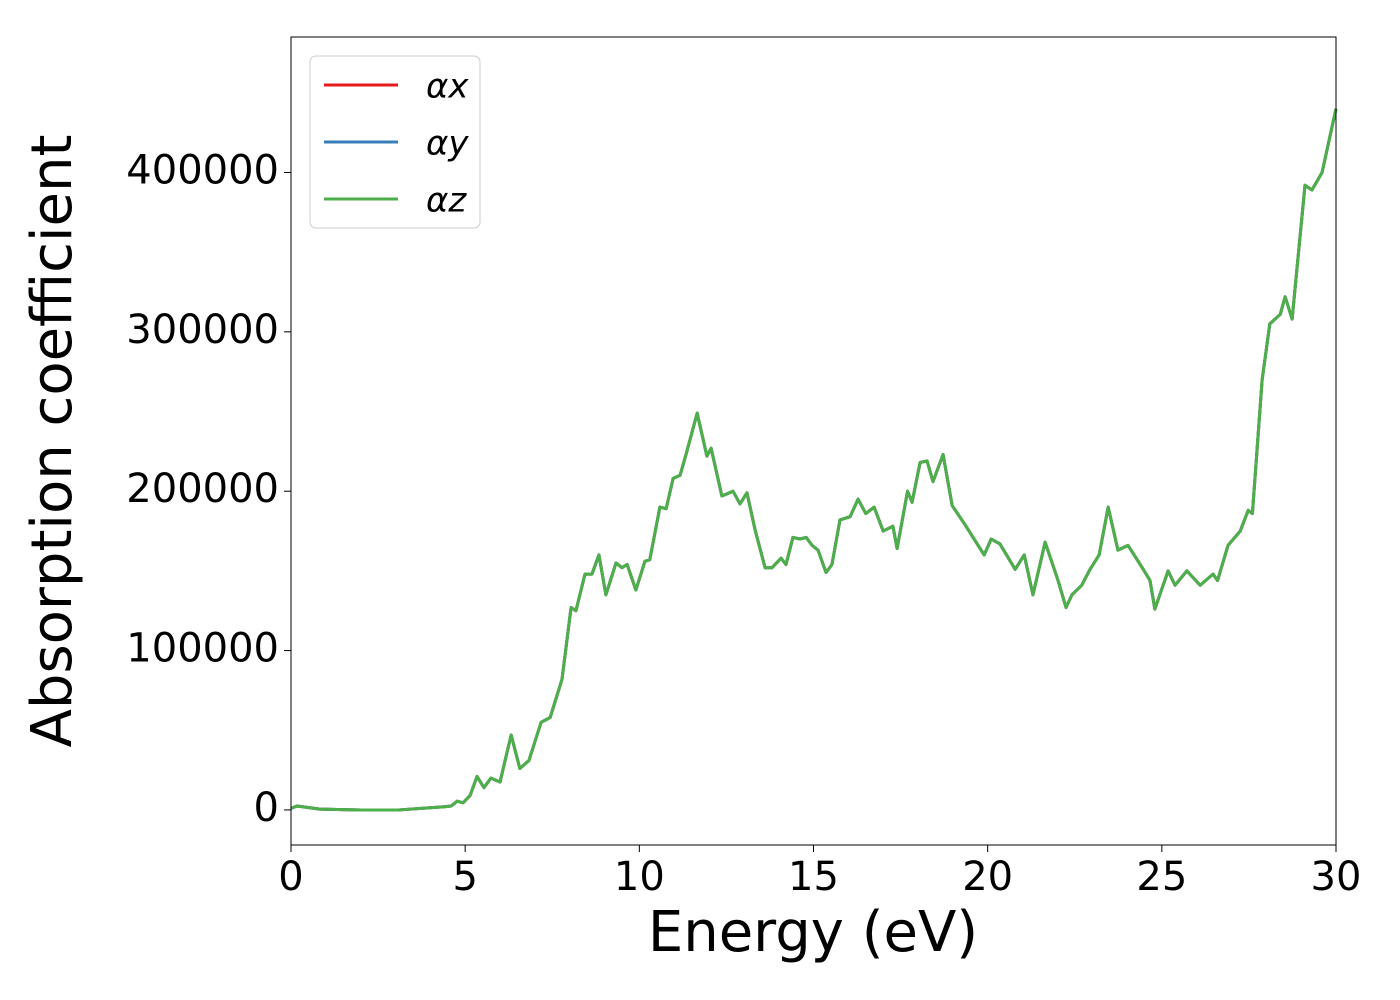 The image size is (1400, 1000). Describe the element at coordinates (202, 330) in the screenshot. I see `y-tick-label: 300000` at that location.